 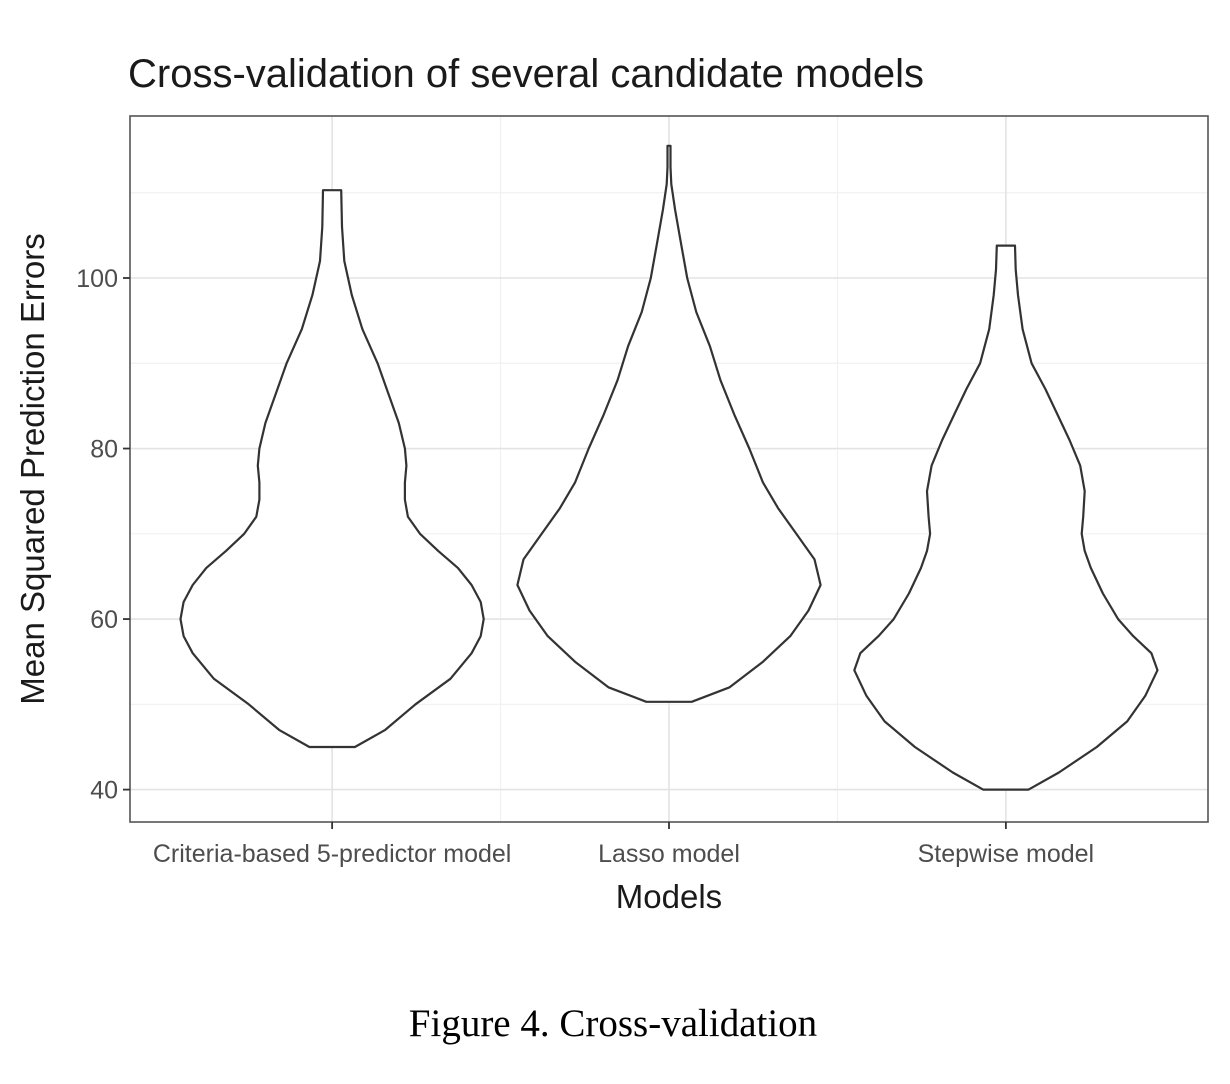 I want to click on x-tick-label: Lasso model, so click(x=669, y=854).